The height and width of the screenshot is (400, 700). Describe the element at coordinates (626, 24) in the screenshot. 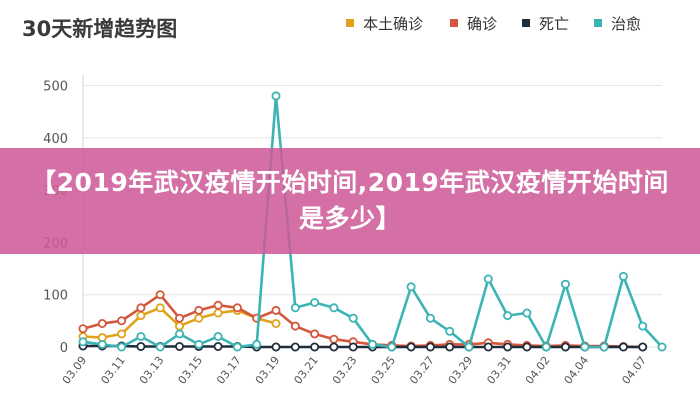

I see `legend-label: 治愈` at that location.